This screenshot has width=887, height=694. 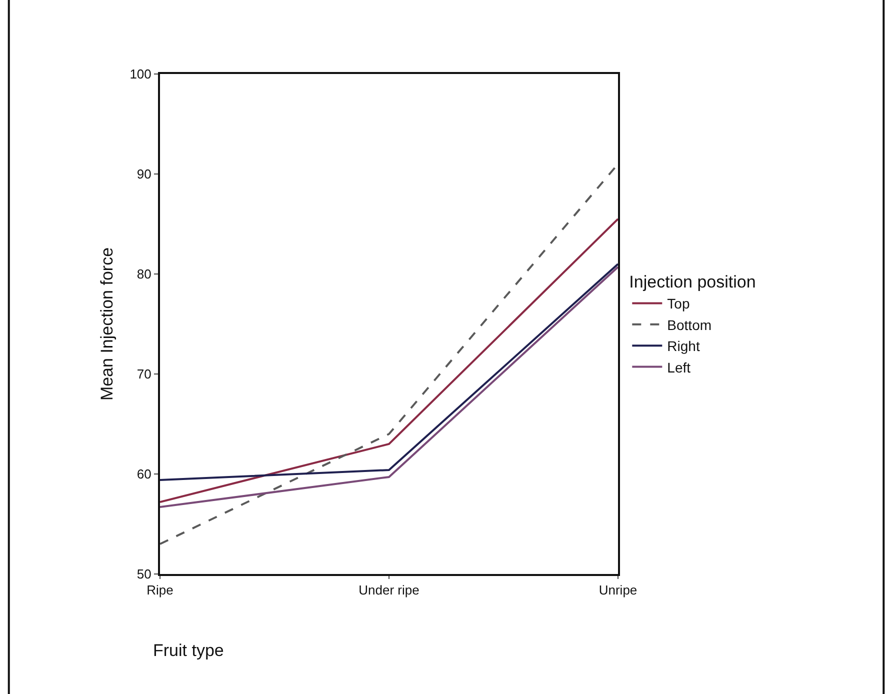 I want to click on y-tick-label: 80, so click(x=144, y=274).